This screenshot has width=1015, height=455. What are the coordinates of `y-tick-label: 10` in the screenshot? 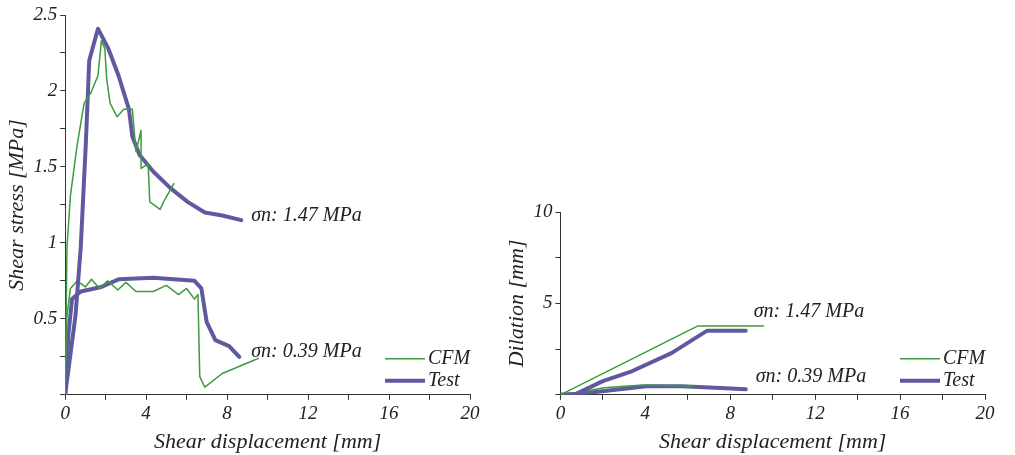 It's located at (543, 210).